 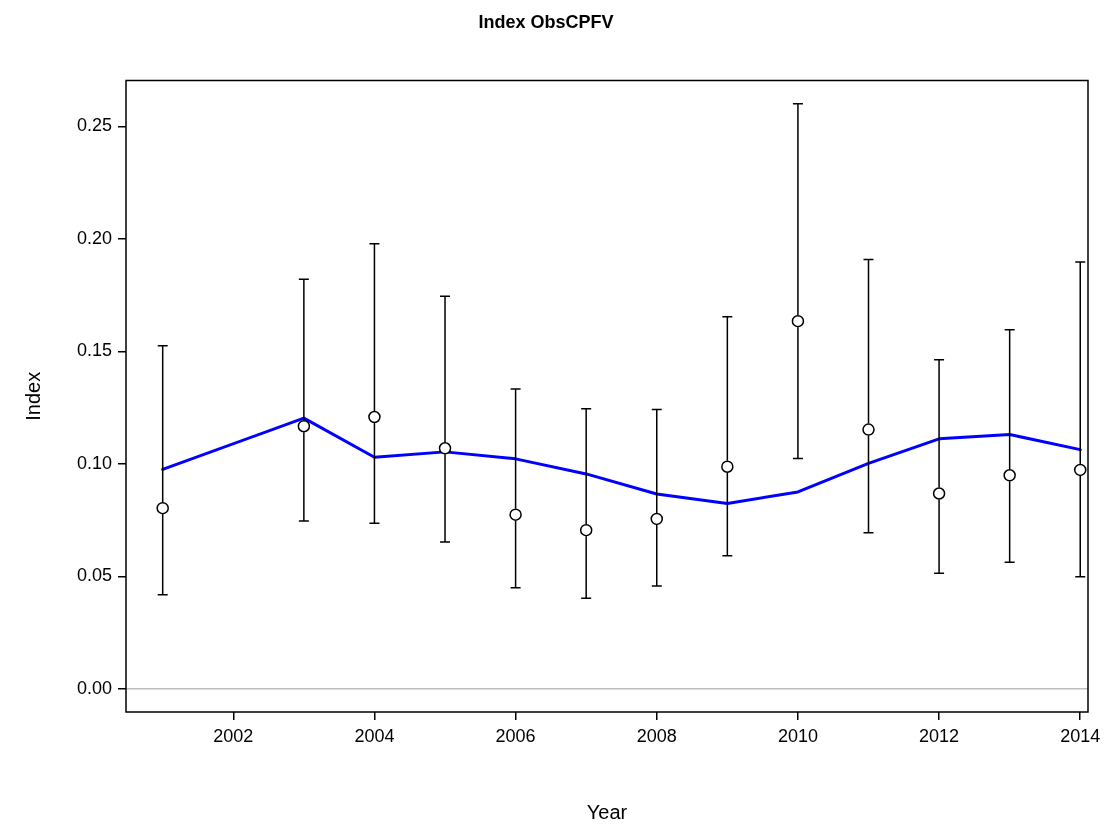 I want to click on x-tick-label: 2008, so click(x=656, y=735).